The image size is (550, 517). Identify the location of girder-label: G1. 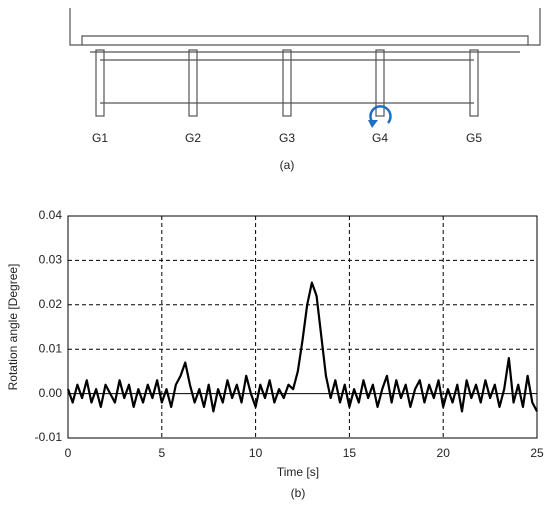
(100, 138).